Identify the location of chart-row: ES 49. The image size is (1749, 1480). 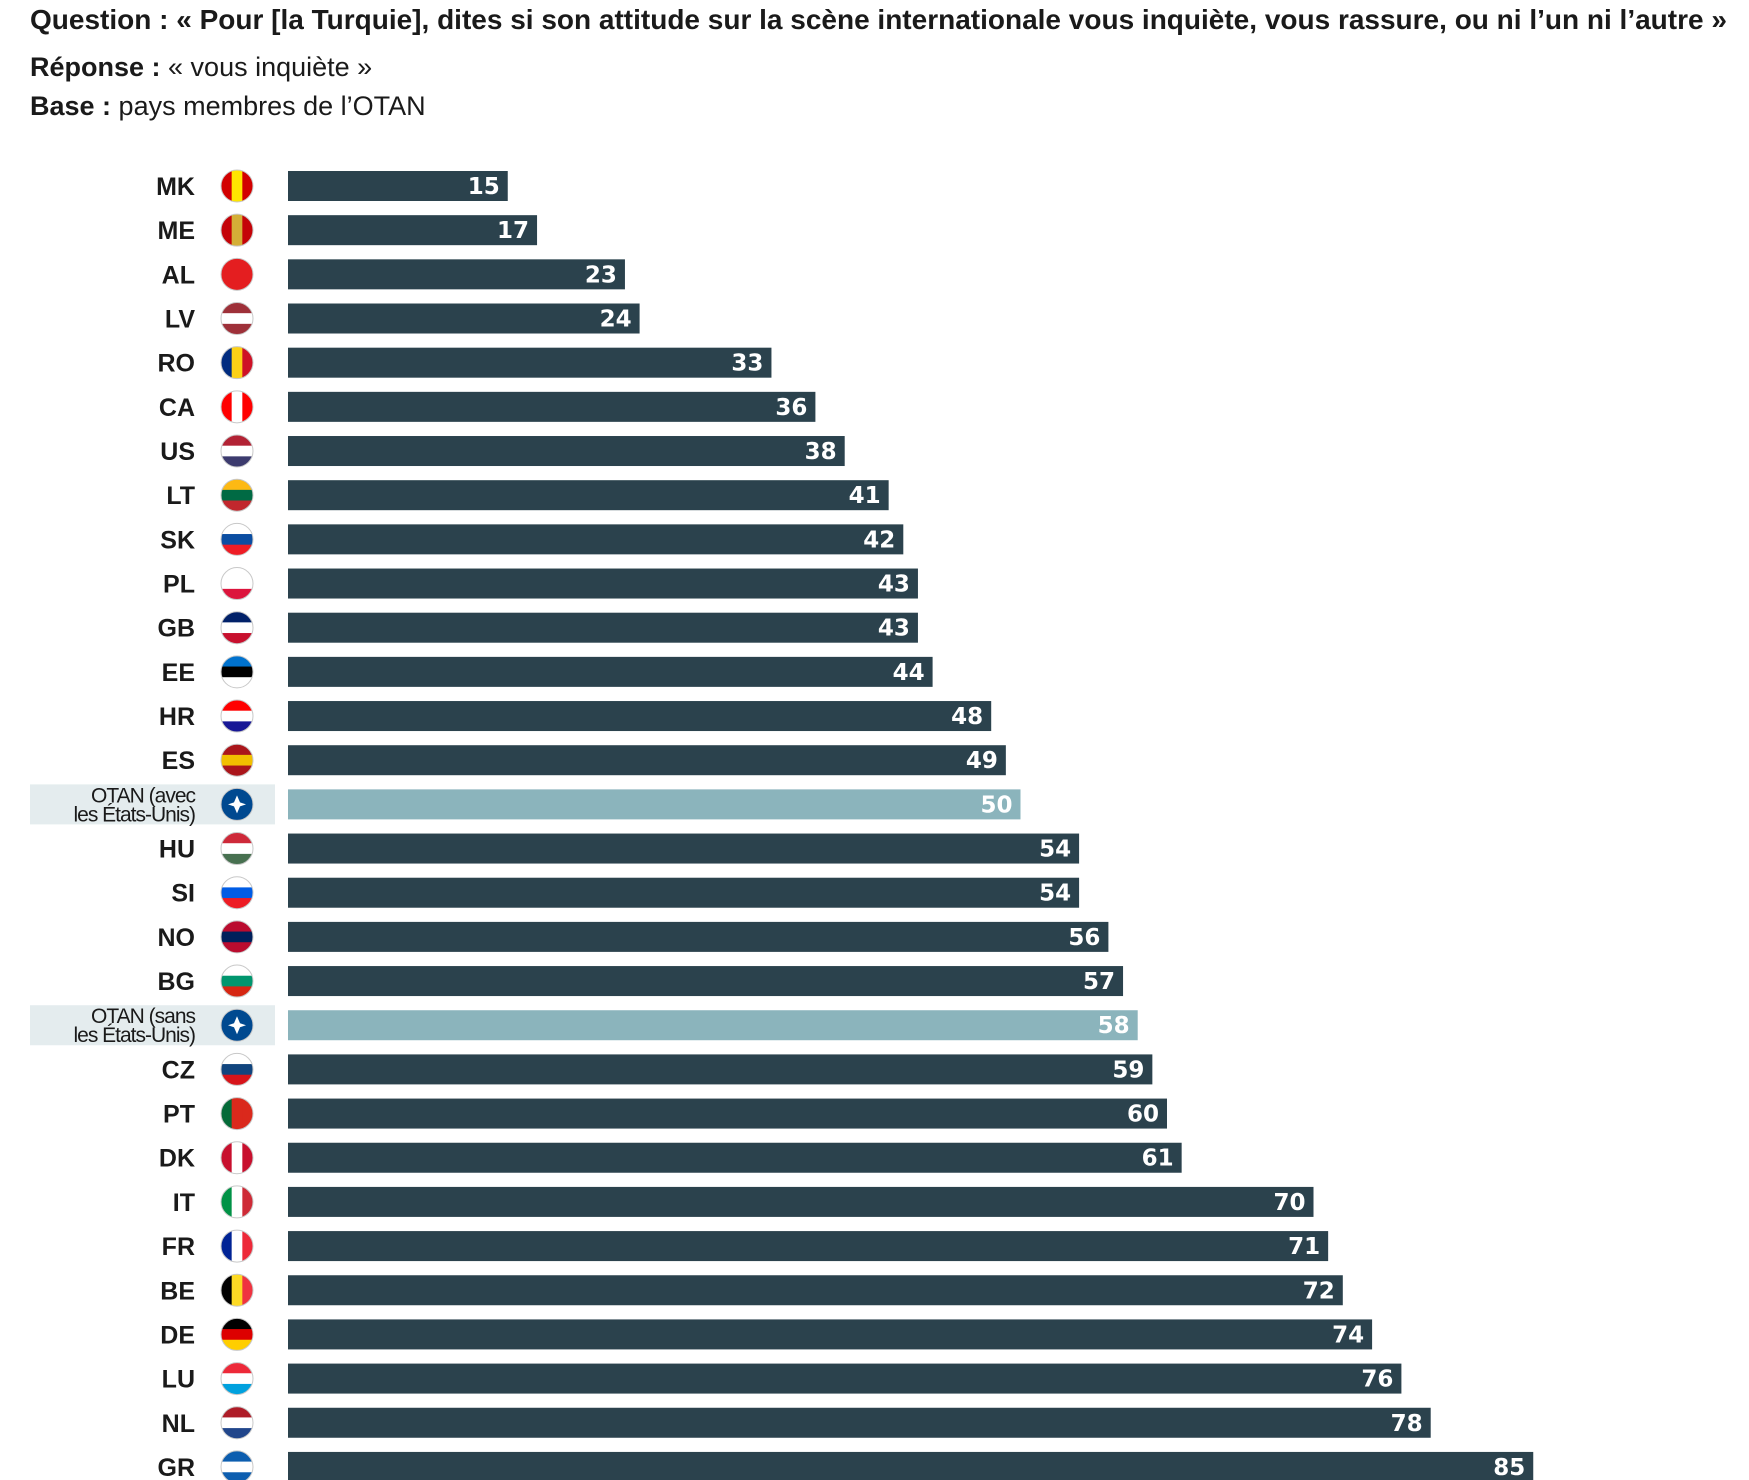
(584, 760).